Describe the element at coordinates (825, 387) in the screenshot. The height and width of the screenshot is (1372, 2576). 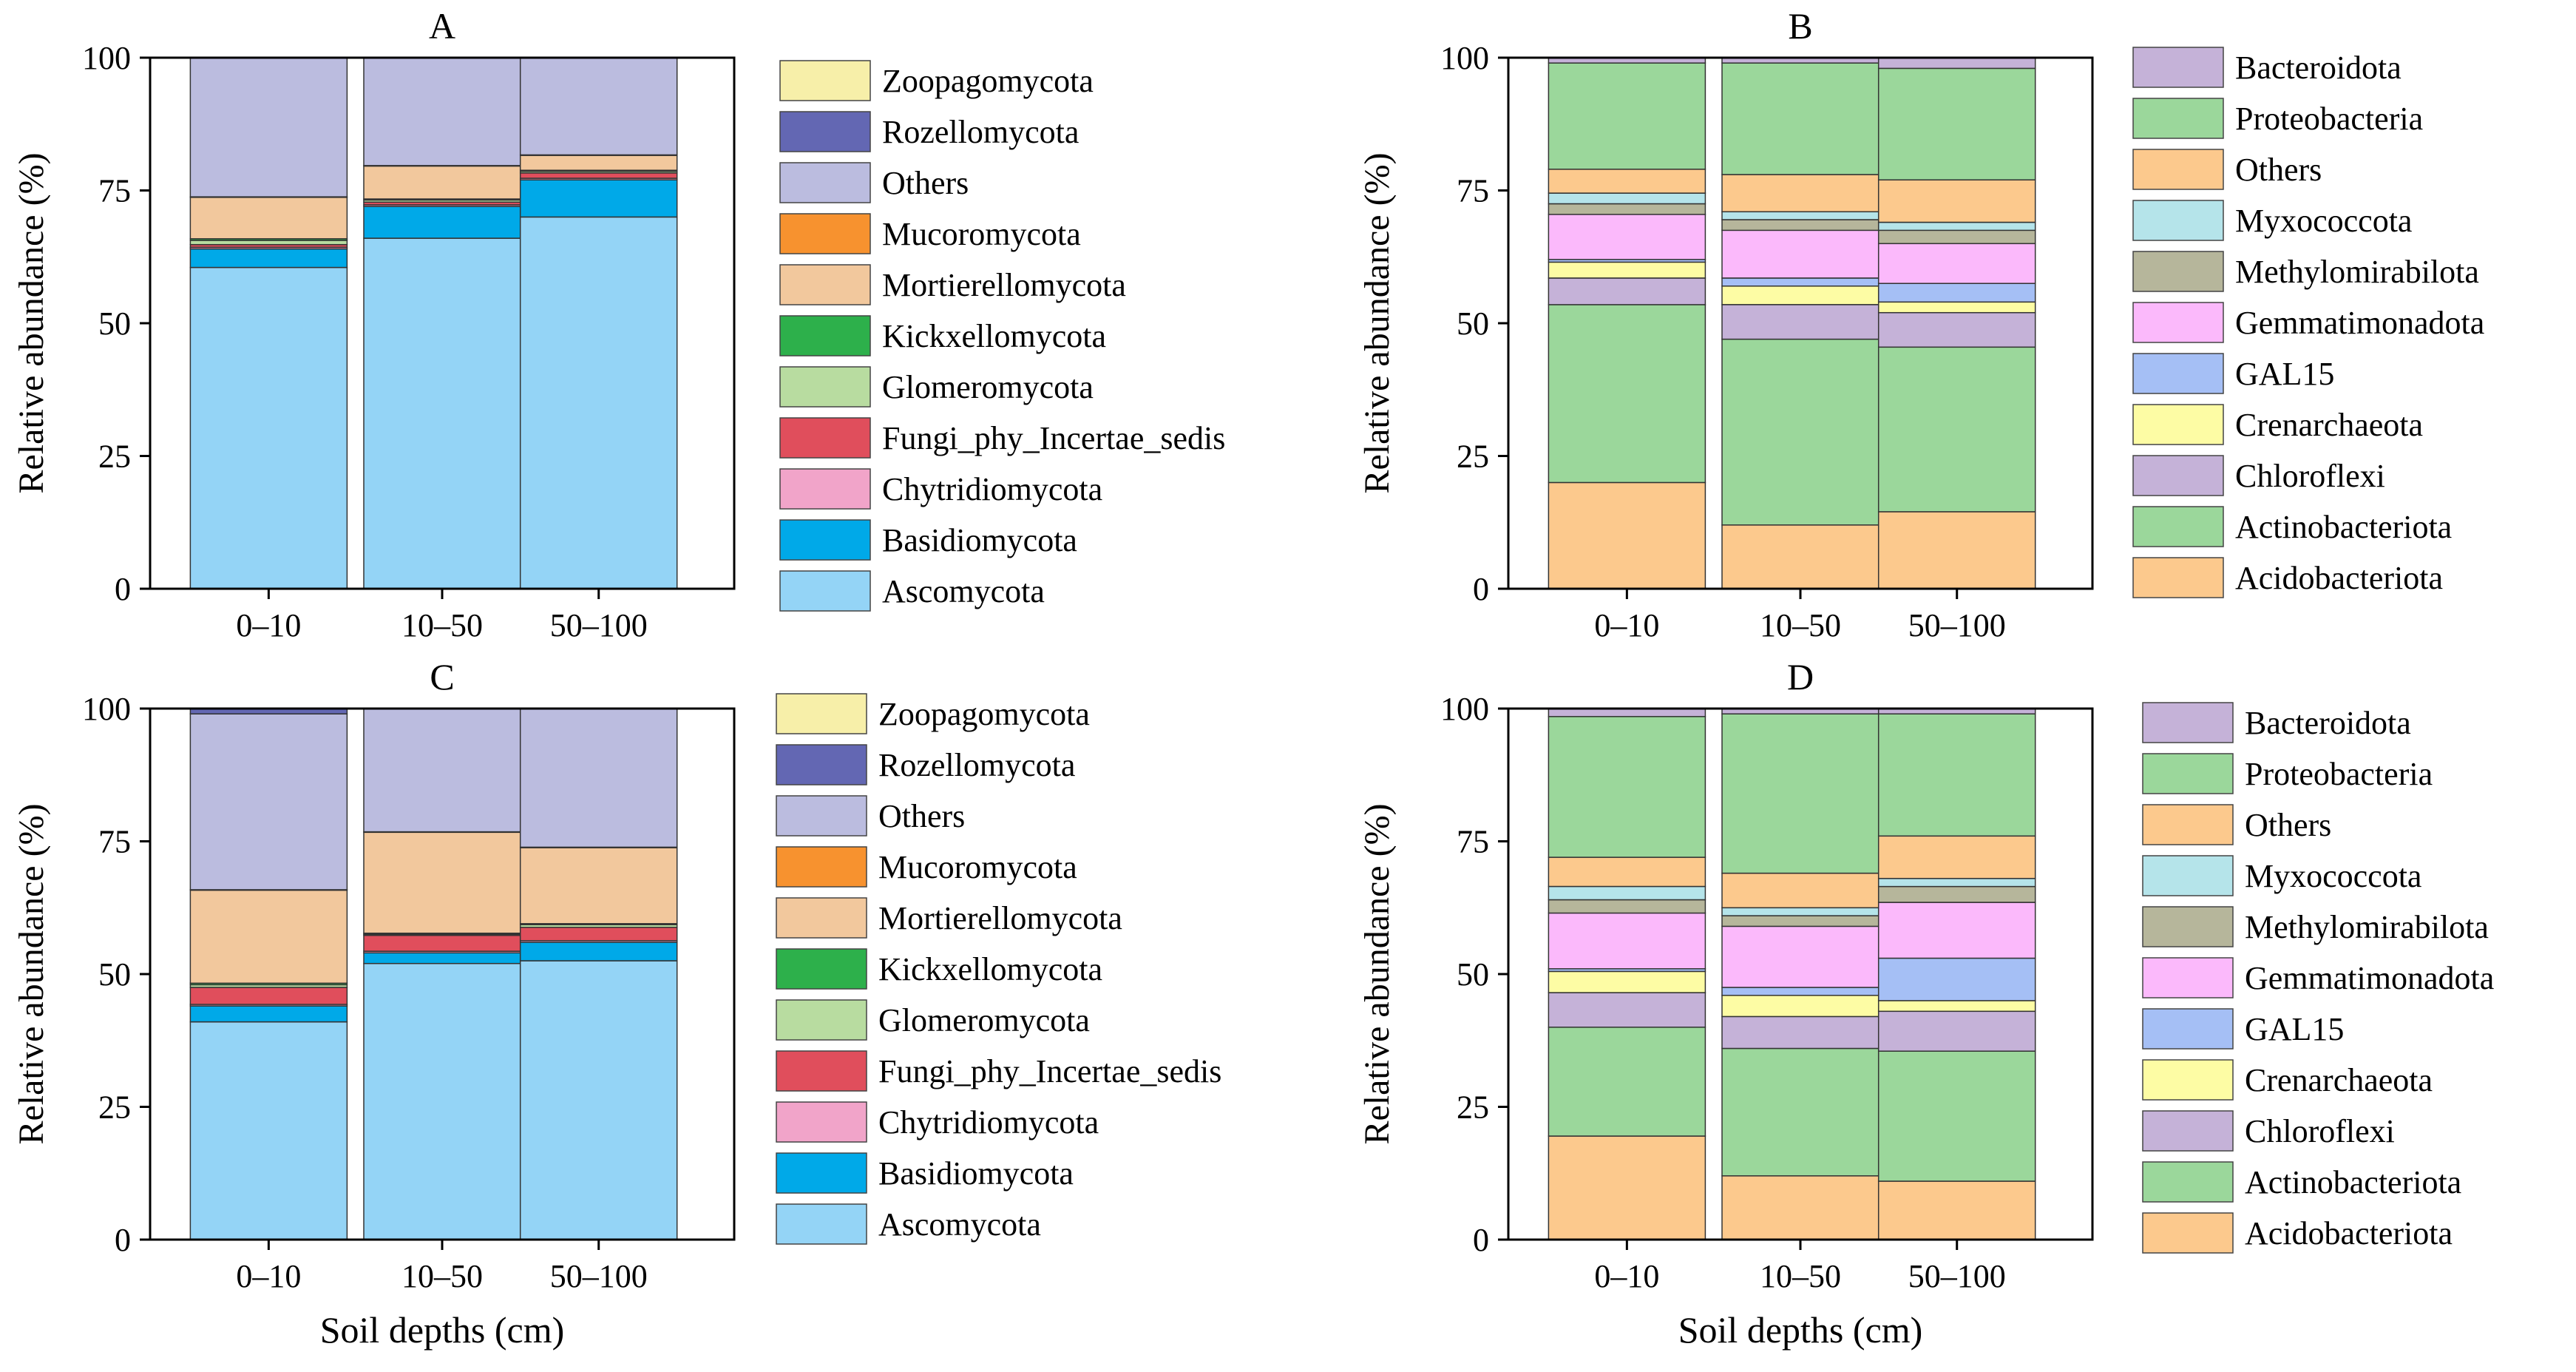
I see `legend-swatch-glomeromycota` at that location.